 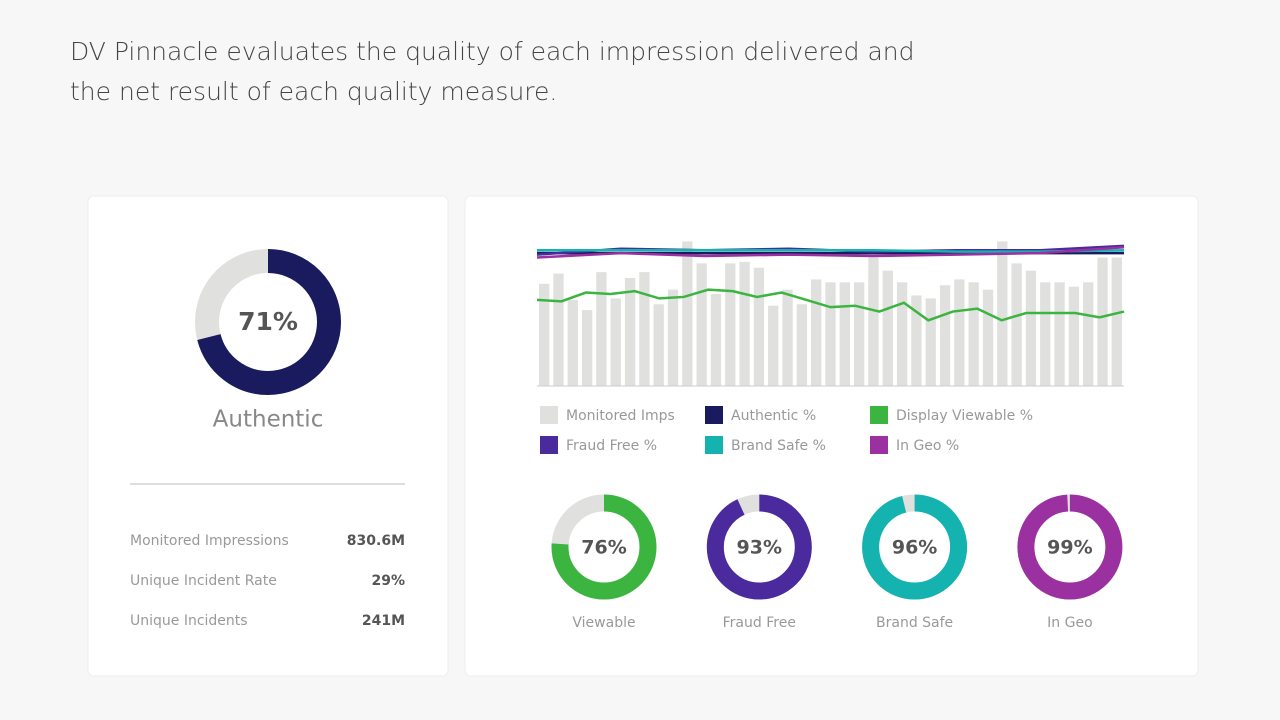 I want to click on donut-label: Fraud Free, so click(x=759, y=623).